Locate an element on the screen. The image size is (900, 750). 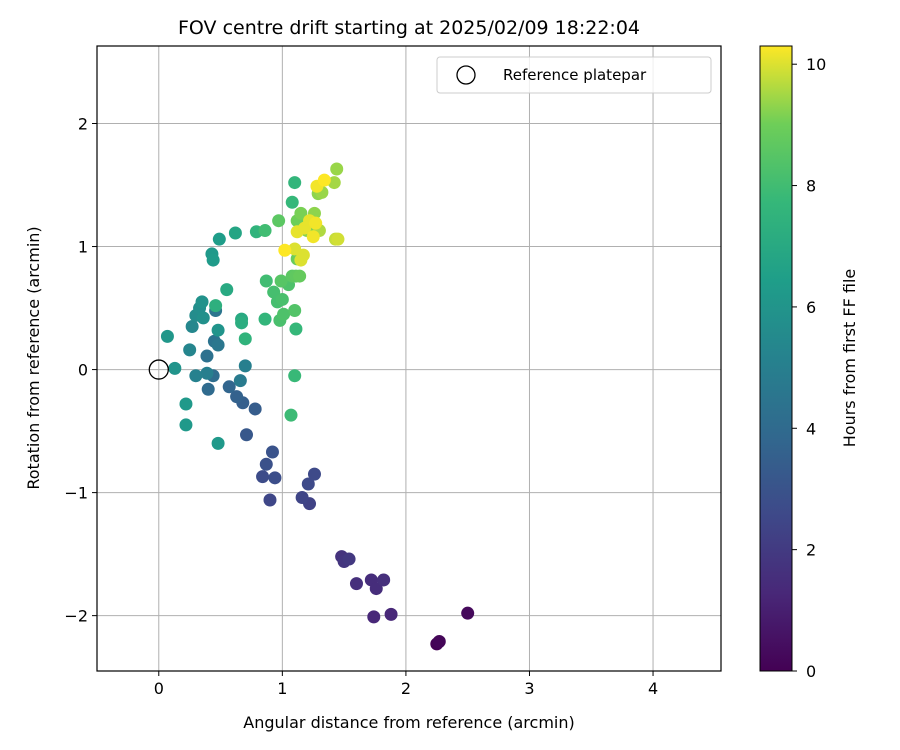
x-tick-label: 0 is located at coordinates (159, 688).